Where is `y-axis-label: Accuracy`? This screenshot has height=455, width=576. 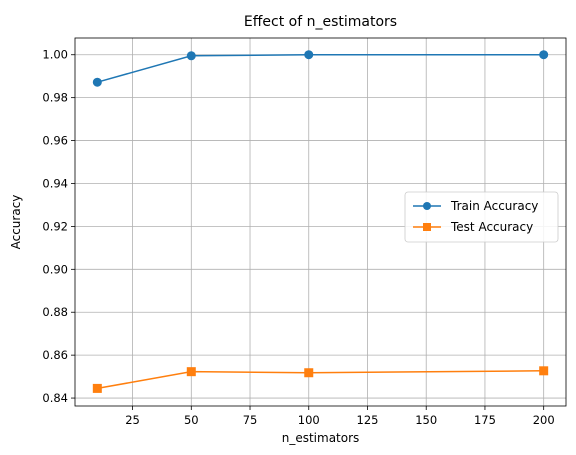 y-axis-label: Accuracy is located at coordinates (16, 222).